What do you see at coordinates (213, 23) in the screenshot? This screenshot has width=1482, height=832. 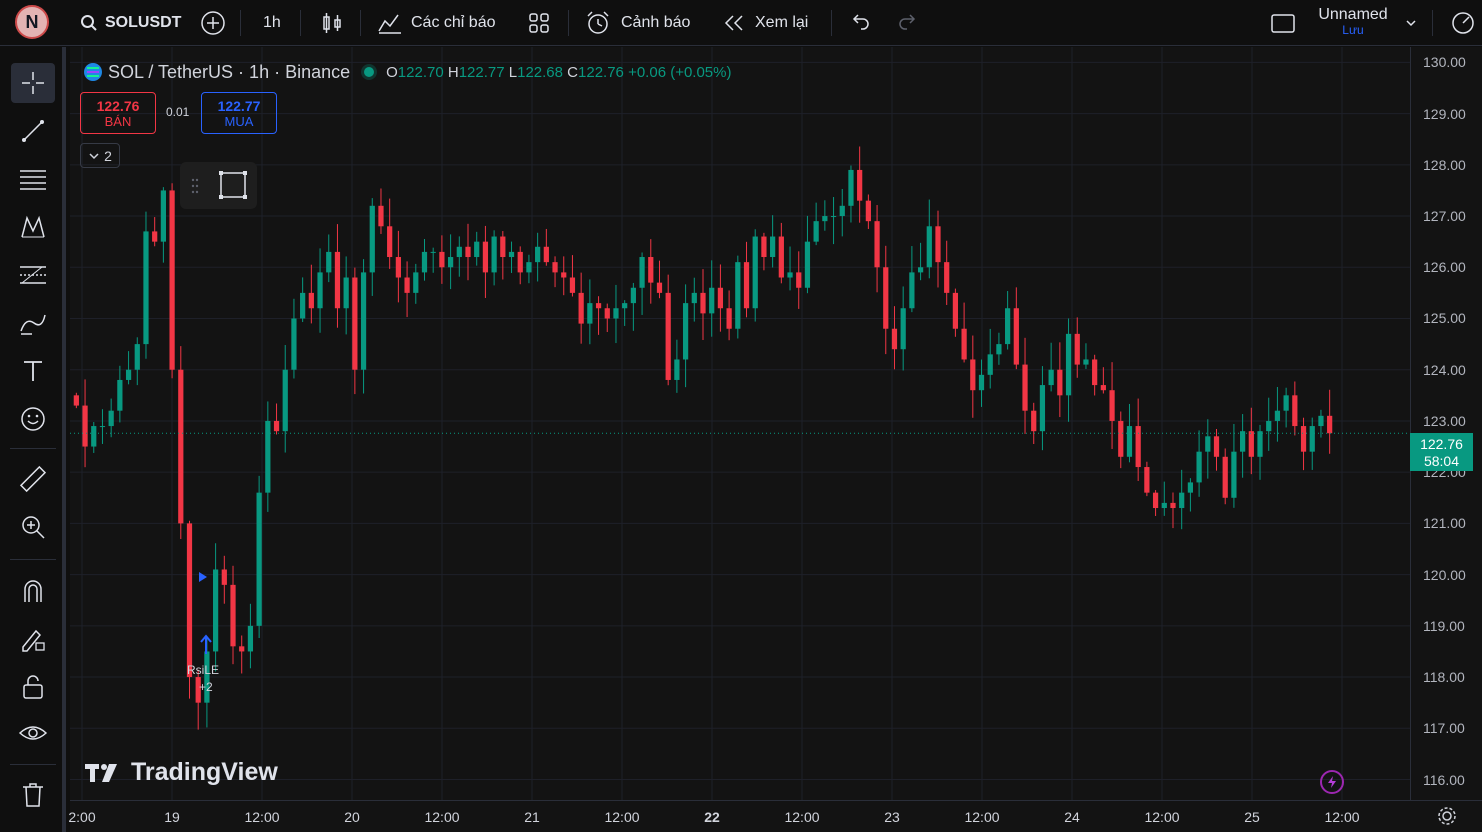 I see `compare-symbol-button` at bounding box center [213, 23].